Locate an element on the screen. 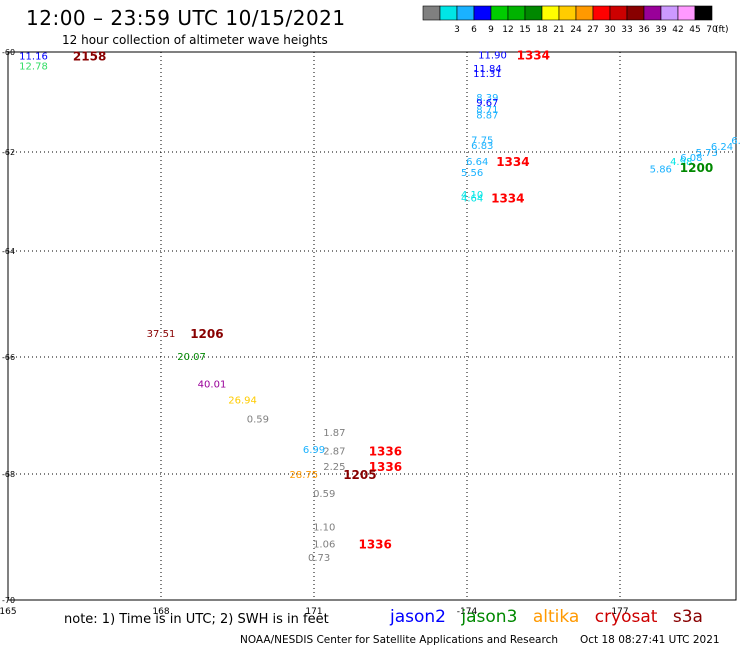 This screenshot has width=740, height=650. swh-point-label: 8.71 is located at coordinates (487, 110).